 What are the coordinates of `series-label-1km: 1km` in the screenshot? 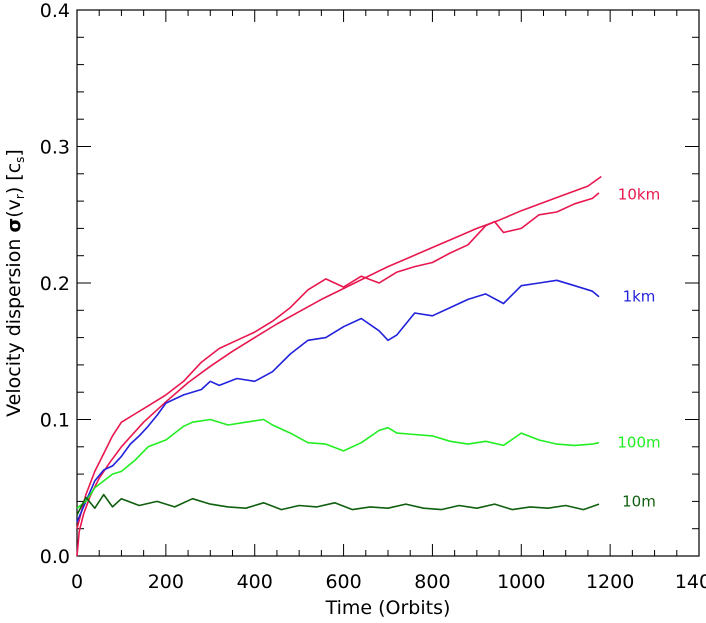 It's located at (639, 297).